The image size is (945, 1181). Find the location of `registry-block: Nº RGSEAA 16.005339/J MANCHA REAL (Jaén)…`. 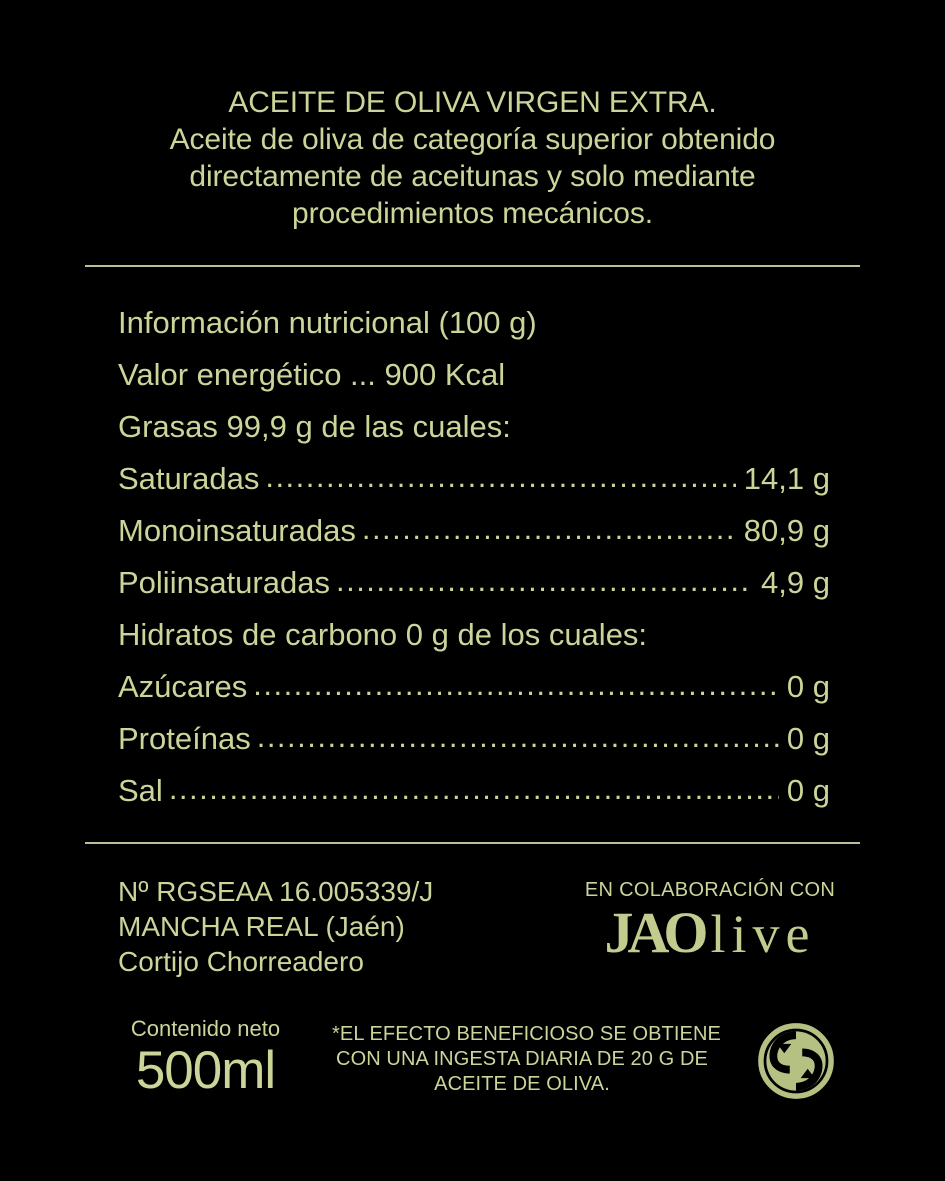

registry-block: Nº RGSEAA 16.005339/J MANCHA REAL (Jaén)… is located at coordinates (275, 926).